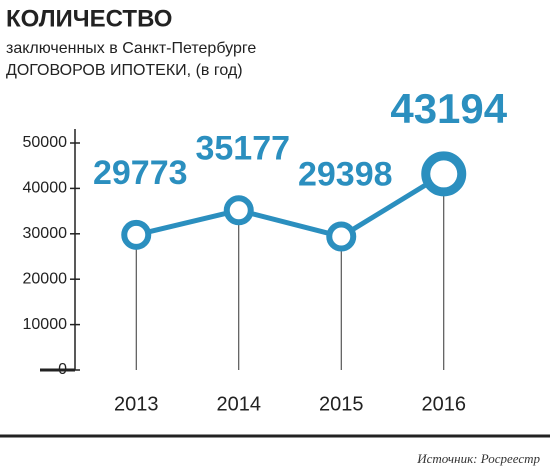  Describe the element at coordinates (89, 18) in the screenshot. I see `chart-title: КОЛИЧЕСТВО` at that location.